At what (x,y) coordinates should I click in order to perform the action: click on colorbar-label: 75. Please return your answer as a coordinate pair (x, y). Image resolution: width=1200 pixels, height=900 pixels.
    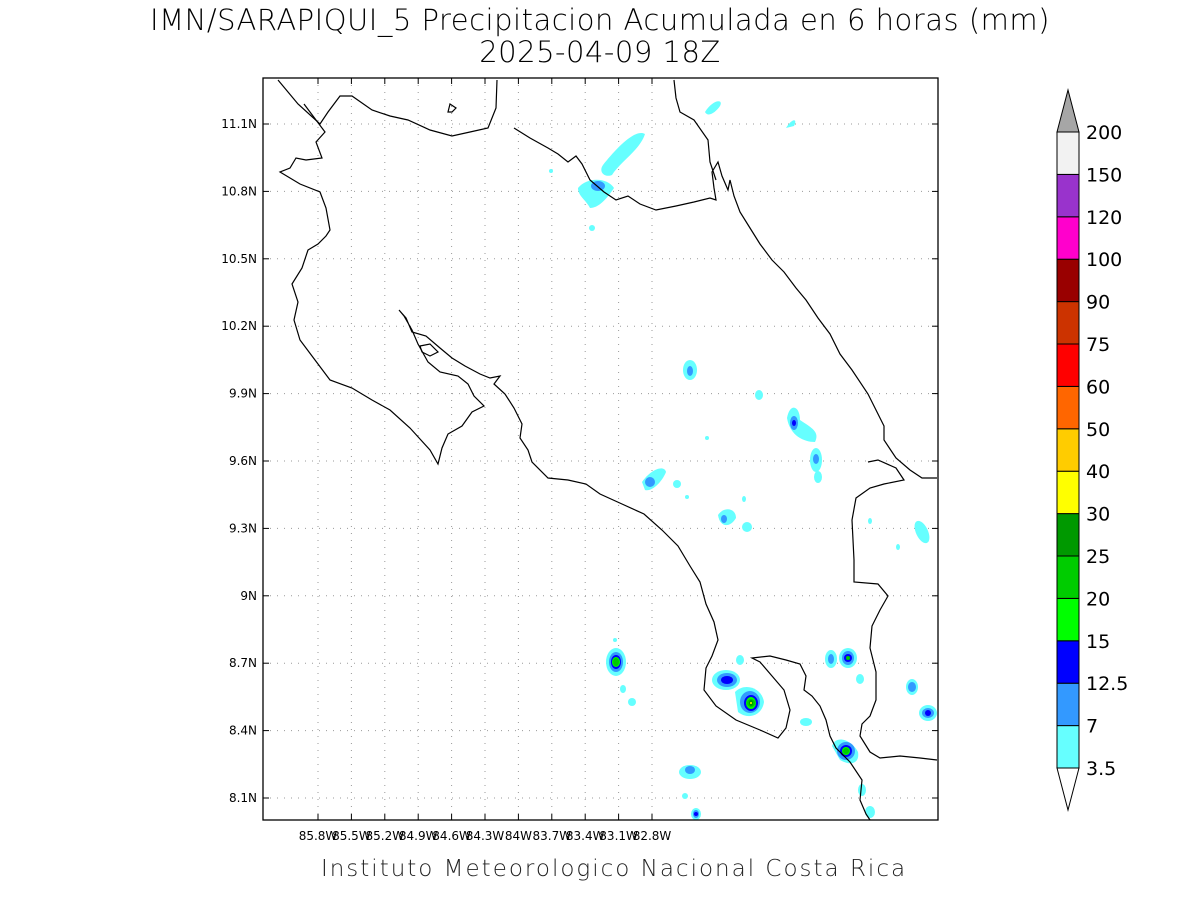
    Looking at the image, I should click on (1098, 345).